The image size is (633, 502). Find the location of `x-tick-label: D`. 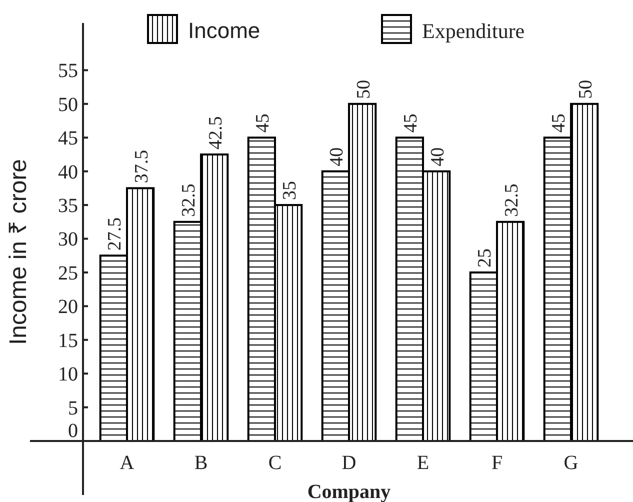

x-tick-label: D is located at coordinates (349, 463).